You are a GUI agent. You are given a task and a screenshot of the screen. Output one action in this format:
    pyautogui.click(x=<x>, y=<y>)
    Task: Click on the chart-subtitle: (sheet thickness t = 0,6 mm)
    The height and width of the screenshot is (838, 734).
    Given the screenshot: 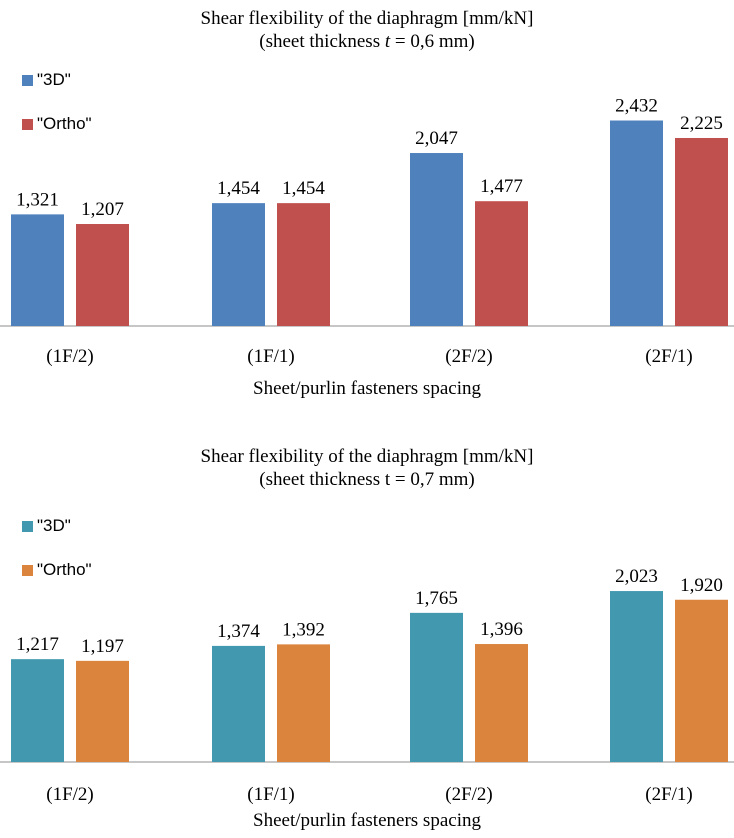 What is the action you would take?
    pyautogui.click(x=367, y=41)
    